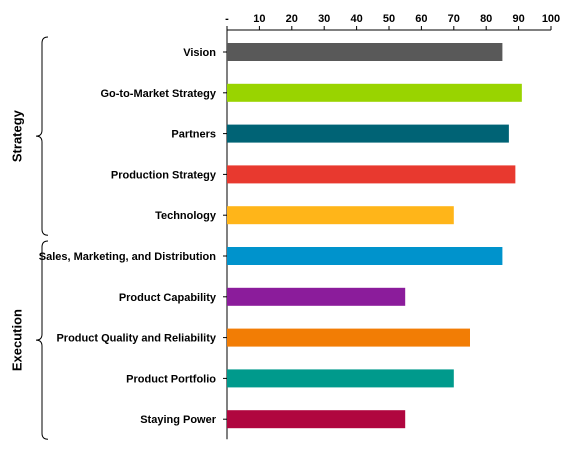  I want to click on category-label: Product Capability, so click(168, 298).